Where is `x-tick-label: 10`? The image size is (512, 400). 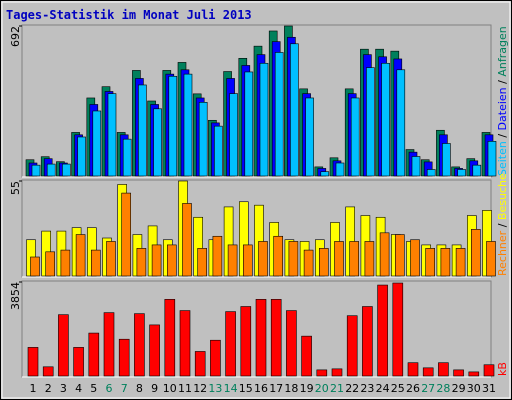
x-tick-label: 10 is located at coordinates (170, 388).